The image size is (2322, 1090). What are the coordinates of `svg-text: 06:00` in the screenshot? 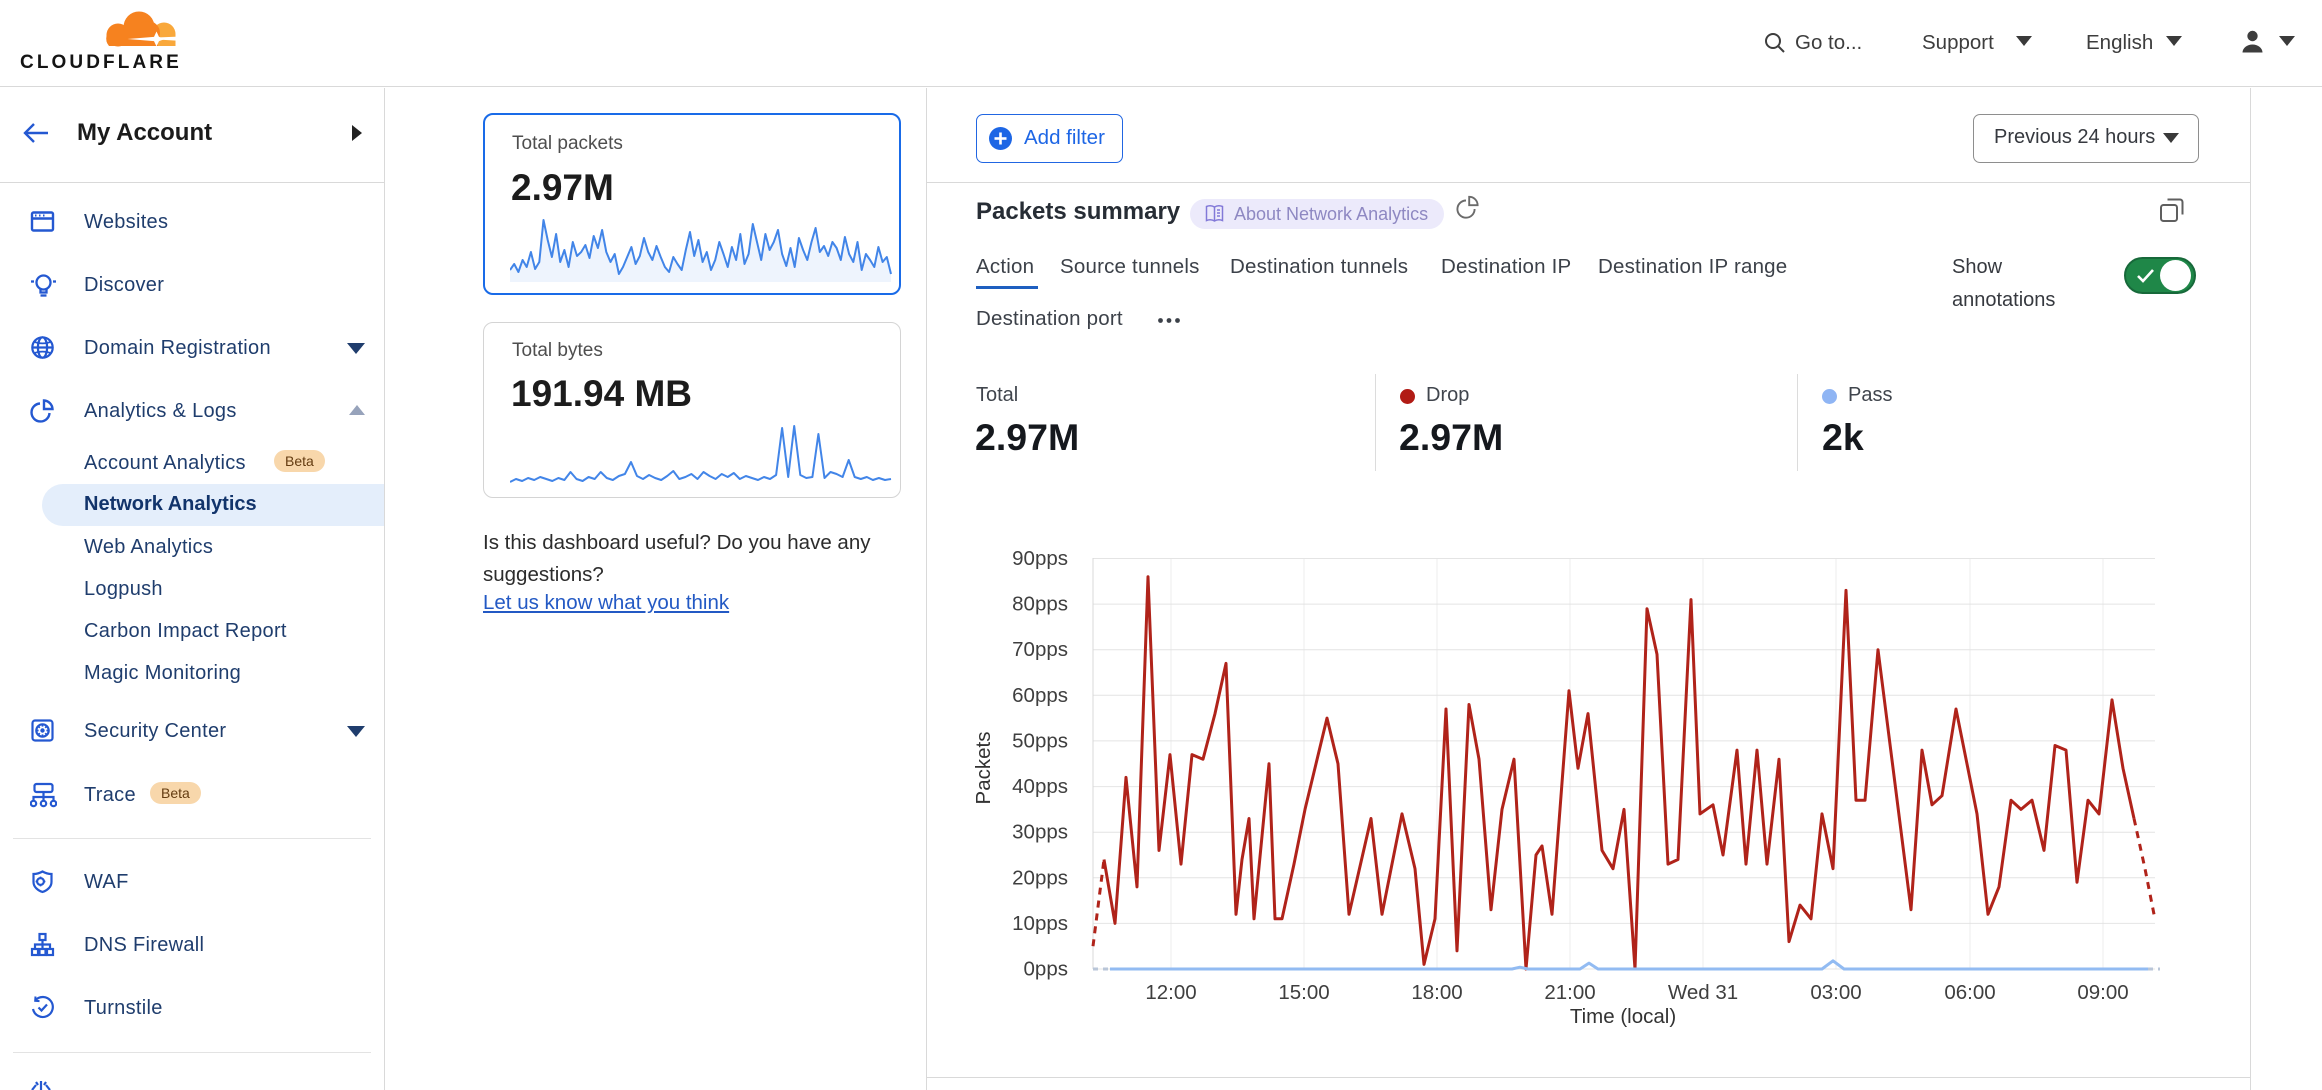 It's located at (1969, 992).